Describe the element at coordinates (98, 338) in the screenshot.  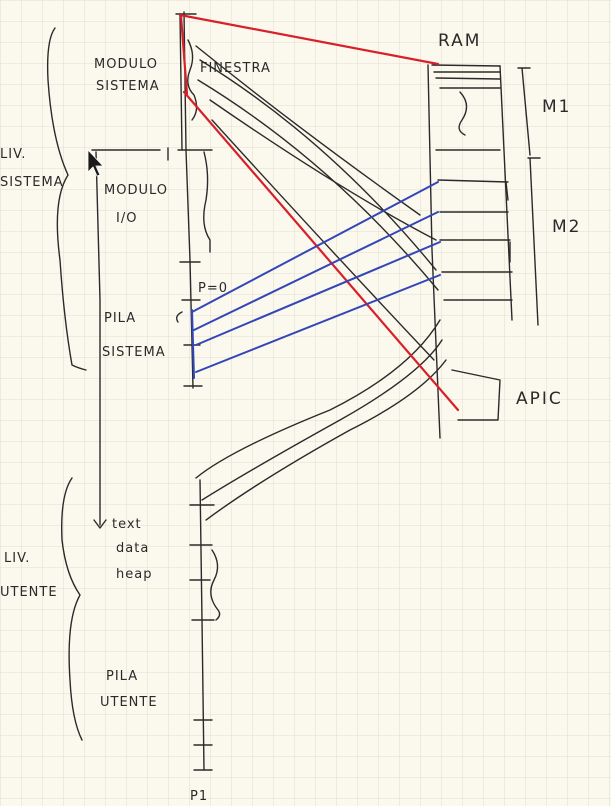
I see `down-arrow-line` at that location.